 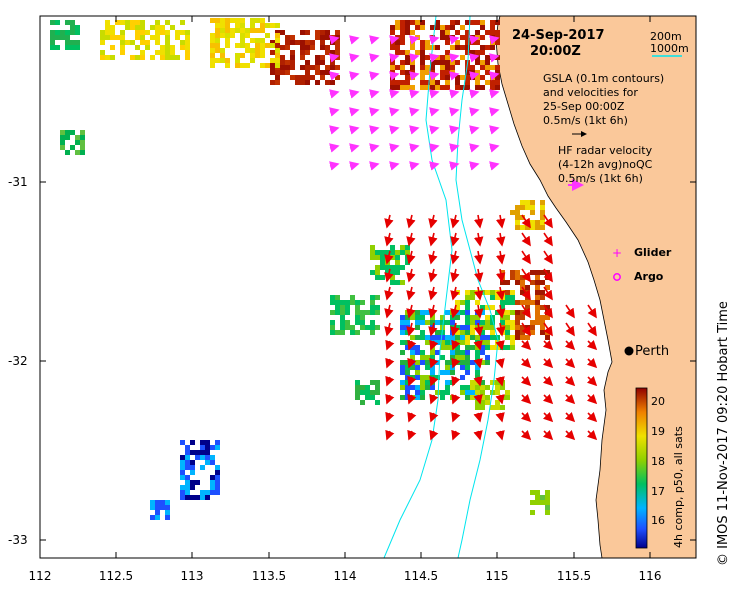 What do you see at coordinates (658, 491) in the screenshot?
I see `colorbar-tick-17: 17` at bounding box center [658, 491].